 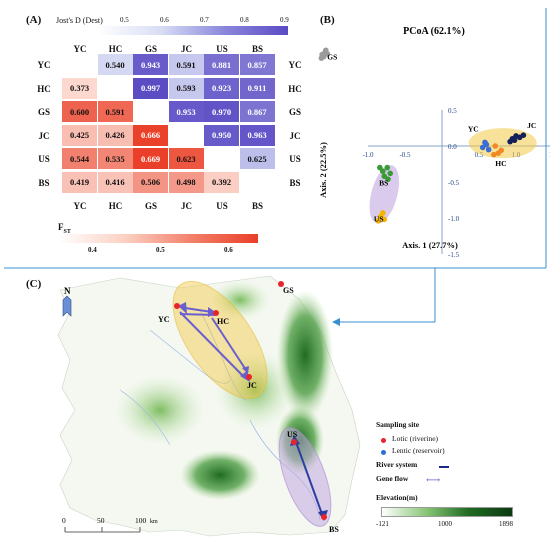 What do you see at coordinates (216, 313) in the screenshot?
I see `site-hc-marker` at bounding box center [216, 313].